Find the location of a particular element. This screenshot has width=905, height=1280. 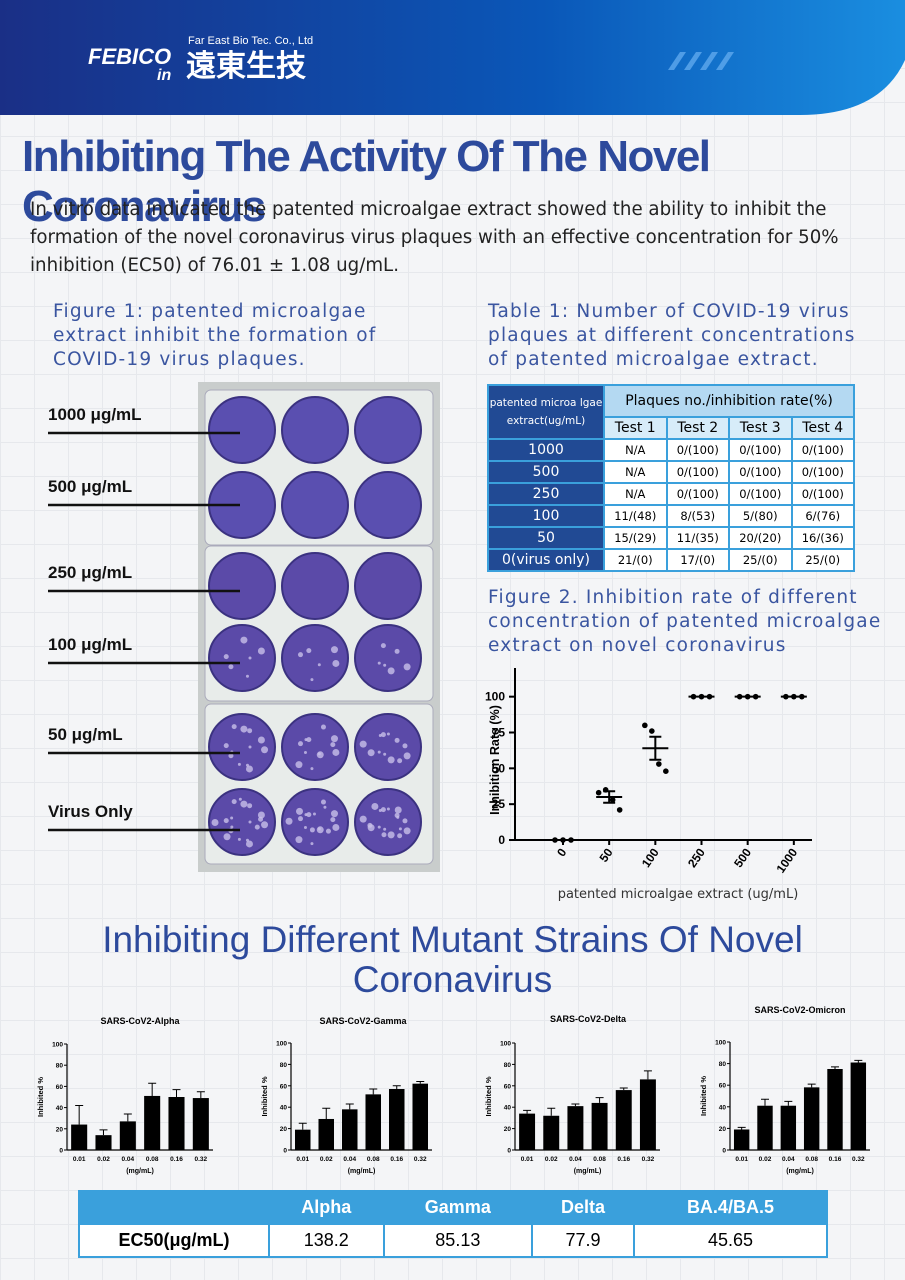

y-tick-label: 60 is located at coordinates (60, 1087).